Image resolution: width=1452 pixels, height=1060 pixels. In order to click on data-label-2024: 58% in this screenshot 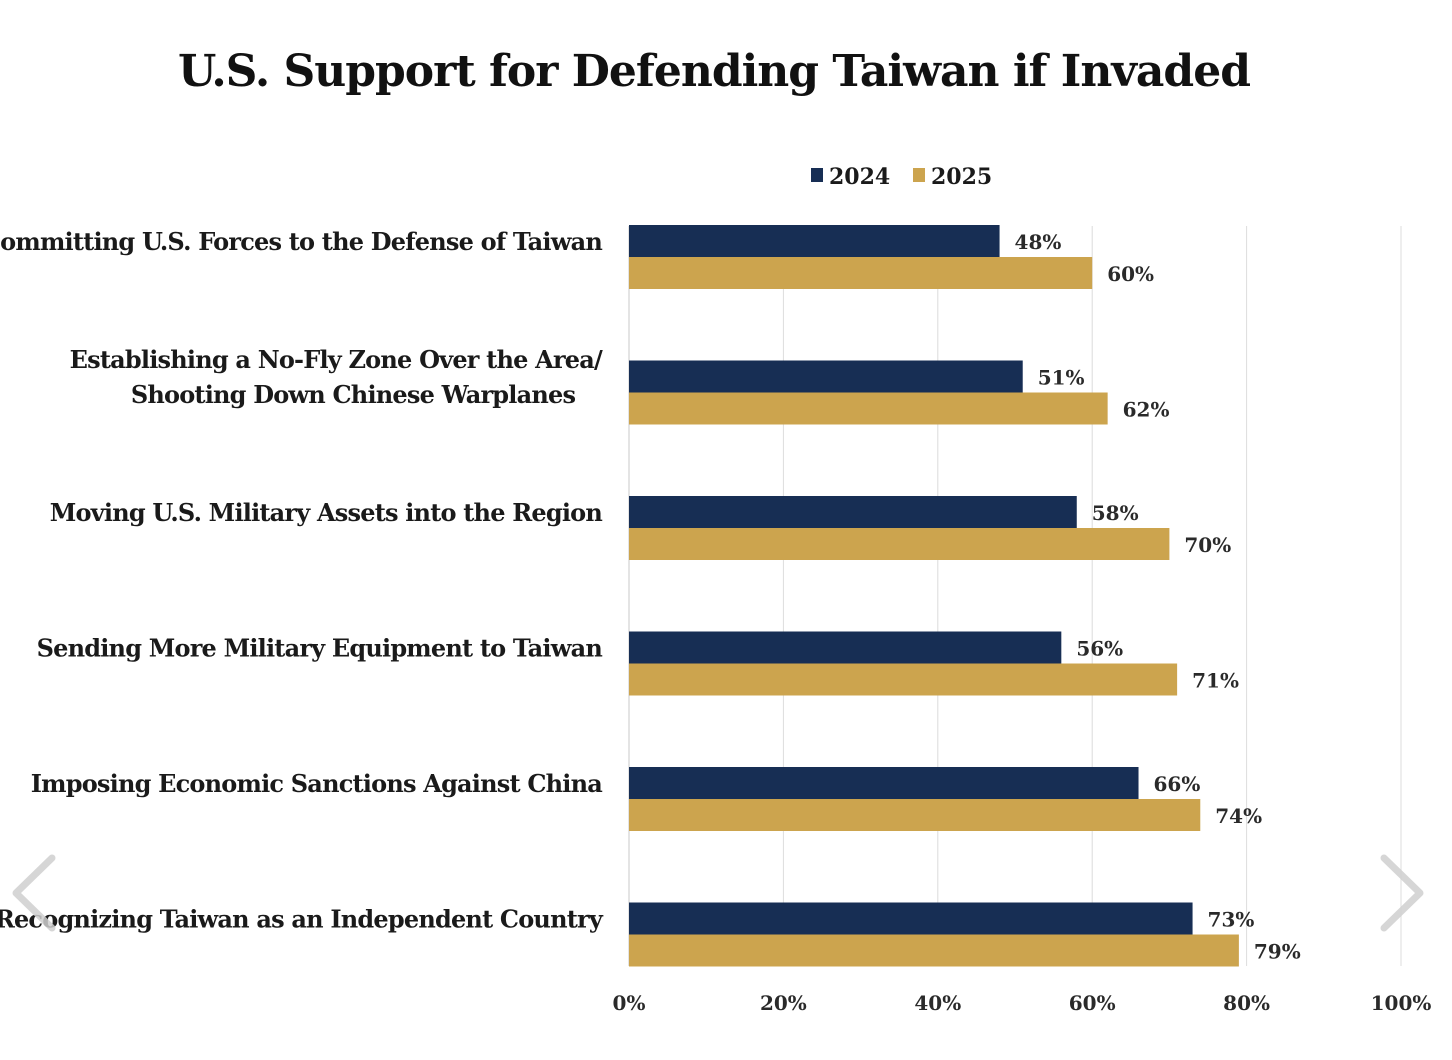, I will do `click(1115, 513)`.